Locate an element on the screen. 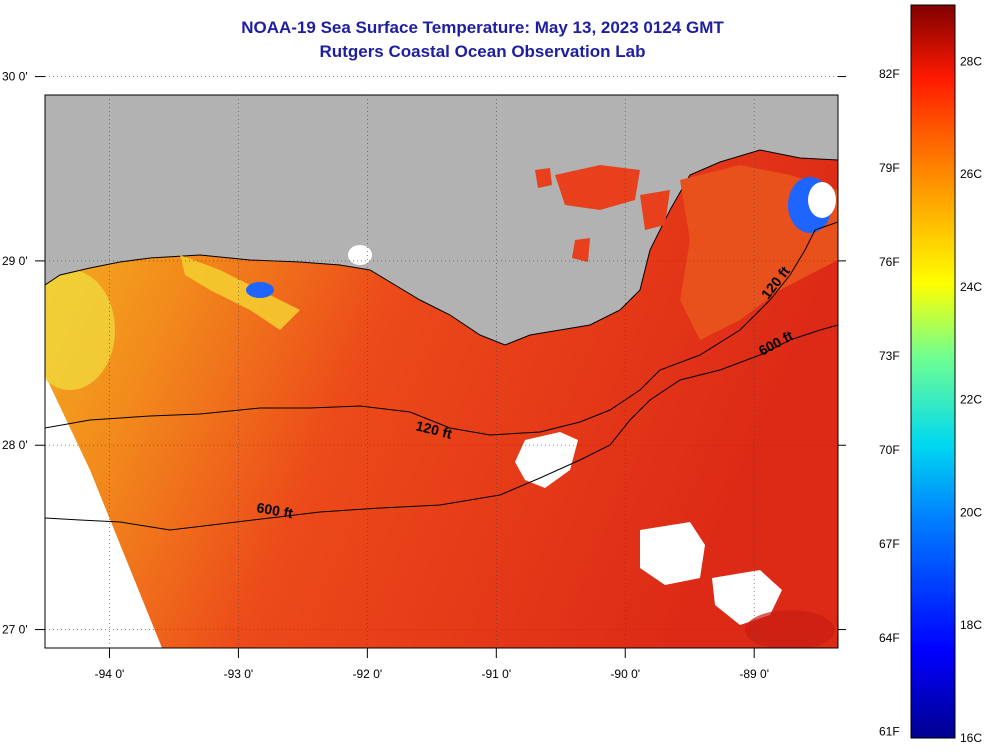 Image resolution: width=992 pixels, height=754 pixels. lon-tick-label: -89 0' is located at coordinates (754, 674).